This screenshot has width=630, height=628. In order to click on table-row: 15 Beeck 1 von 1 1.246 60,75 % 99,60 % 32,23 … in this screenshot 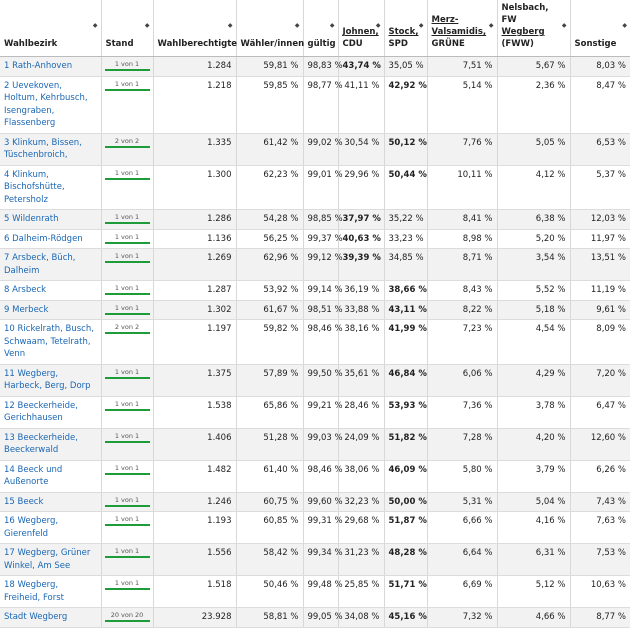, I will do `click(315, 502)`.